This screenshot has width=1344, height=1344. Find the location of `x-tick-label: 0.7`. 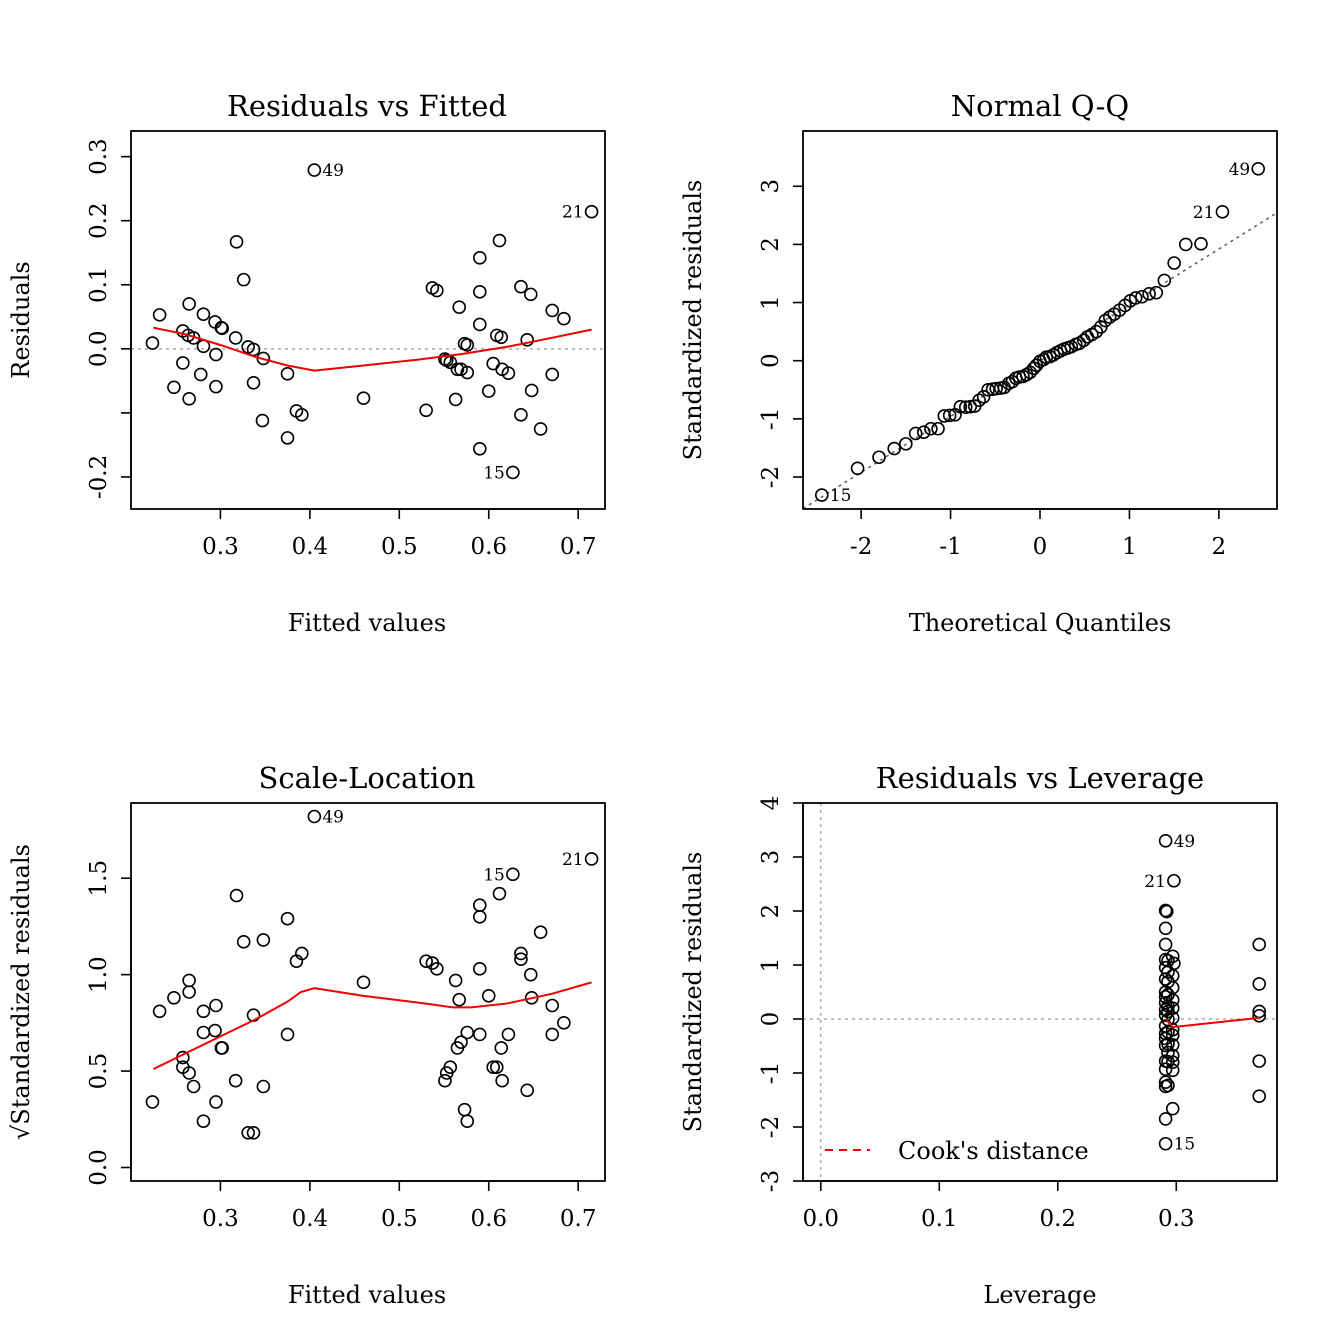

x-tick-label: 0.7 is located at coordinates (578, 547).